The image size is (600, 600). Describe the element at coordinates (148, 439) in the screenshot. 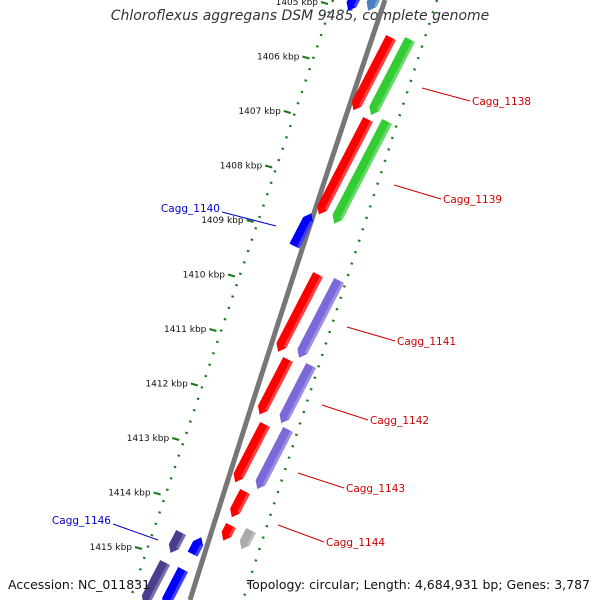

I see `tick-label: 1413 kbp` at that location.